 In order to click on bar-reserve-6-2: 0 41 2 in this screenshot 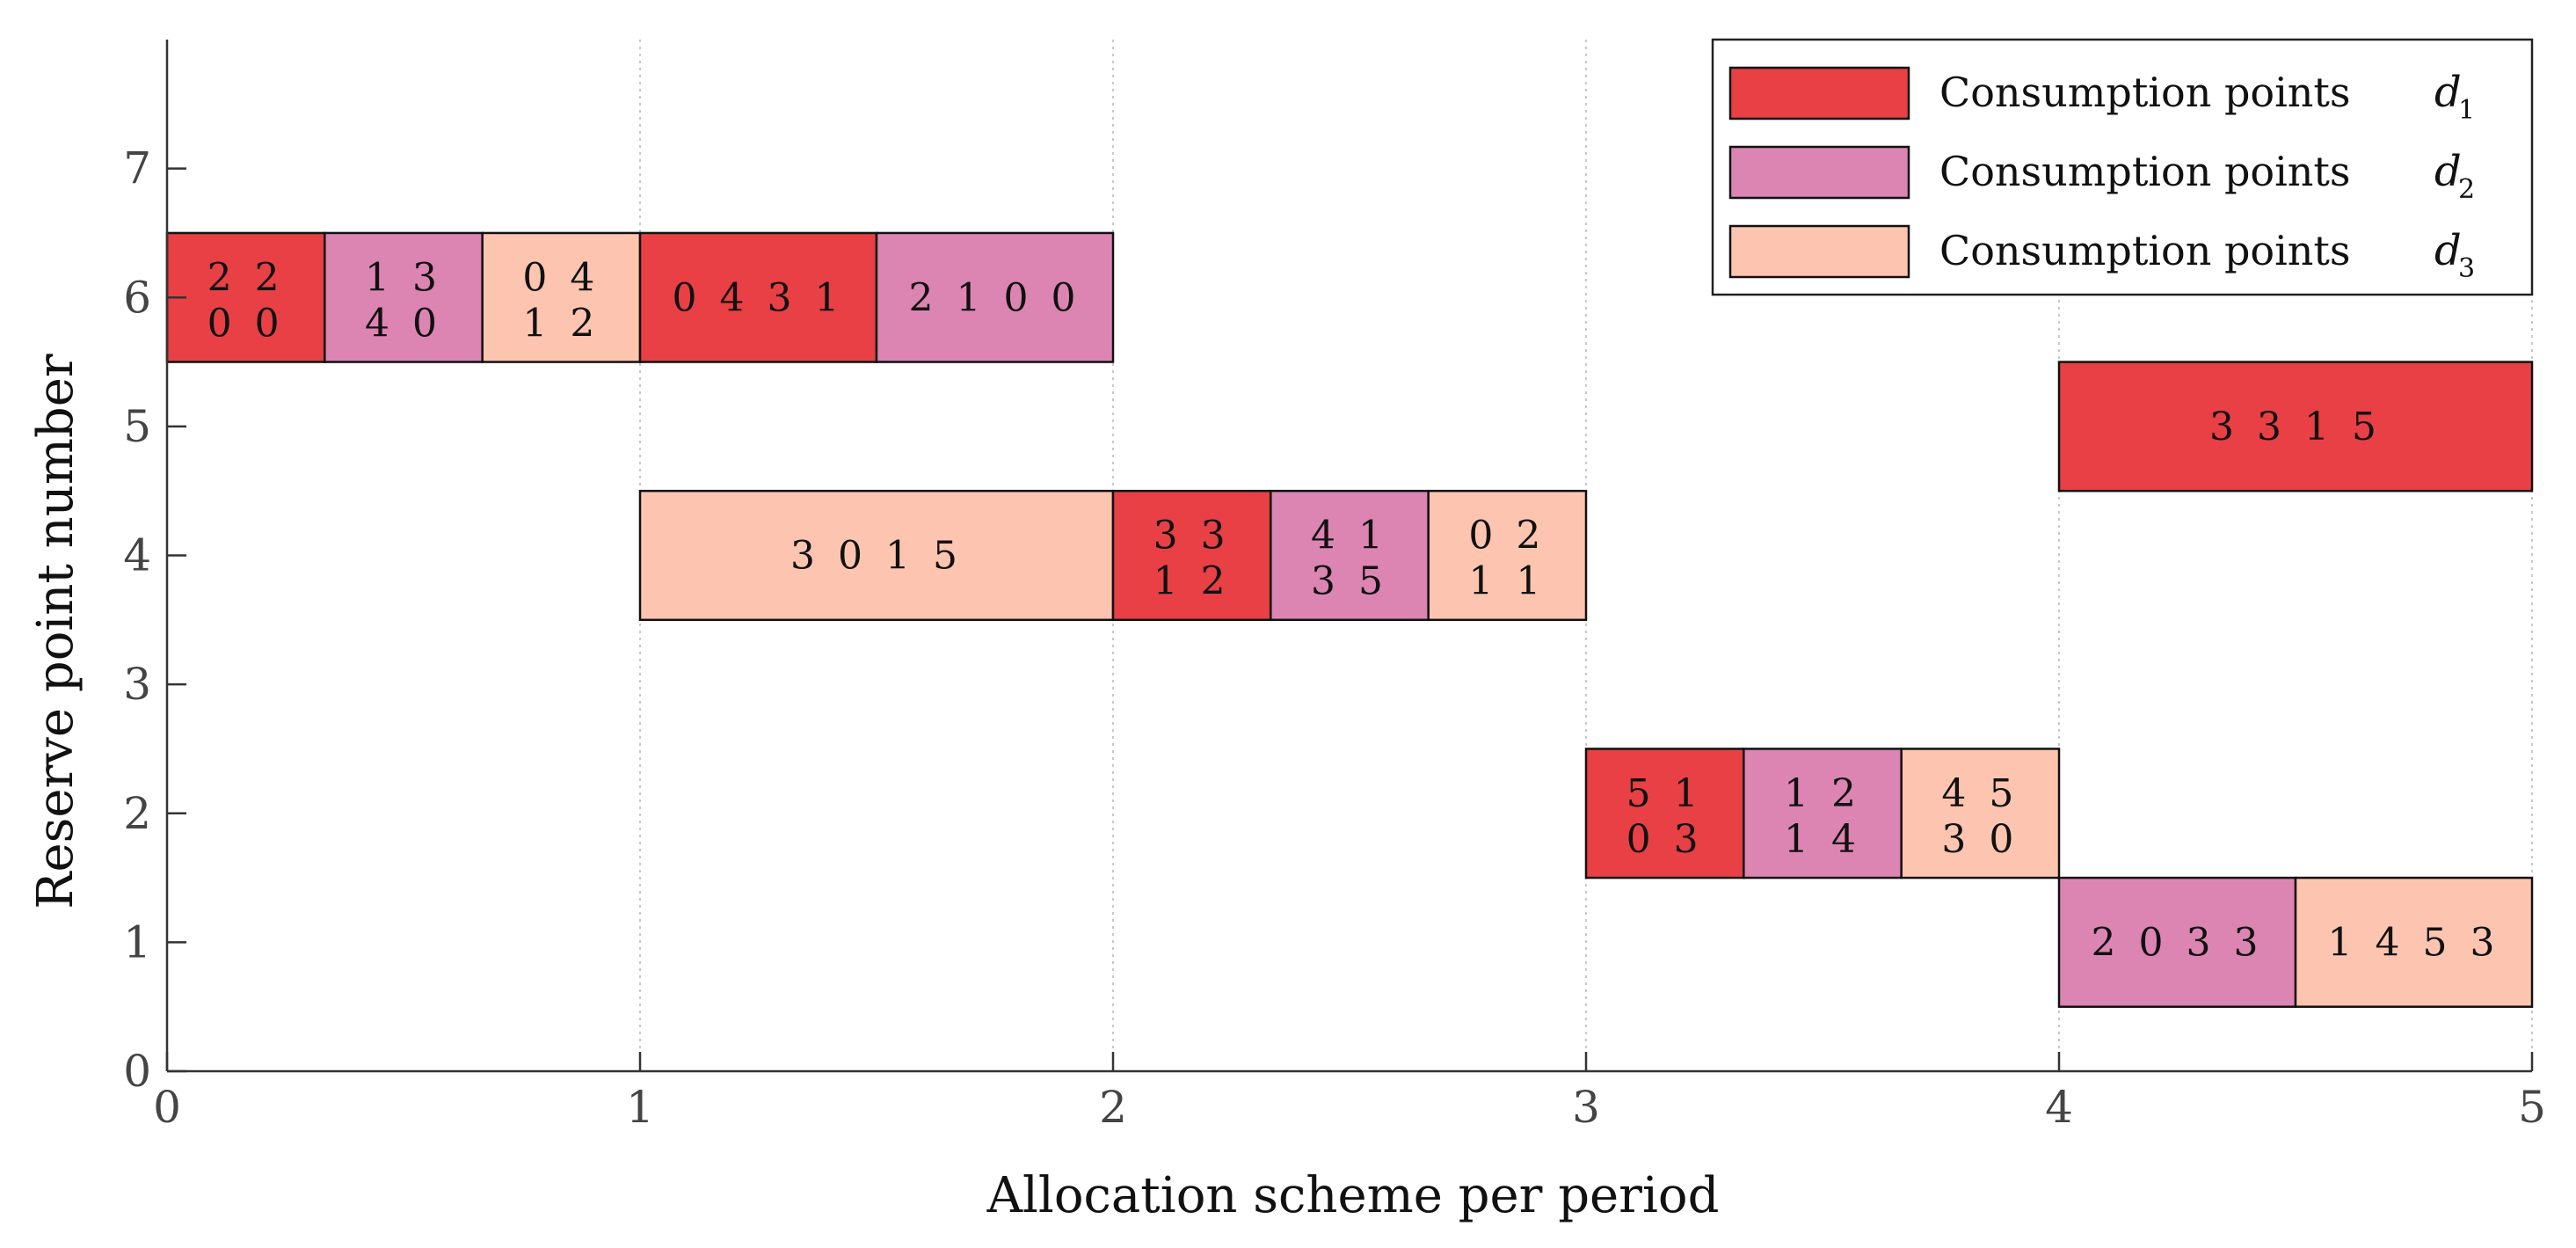, I will do `click(561, 297)`.